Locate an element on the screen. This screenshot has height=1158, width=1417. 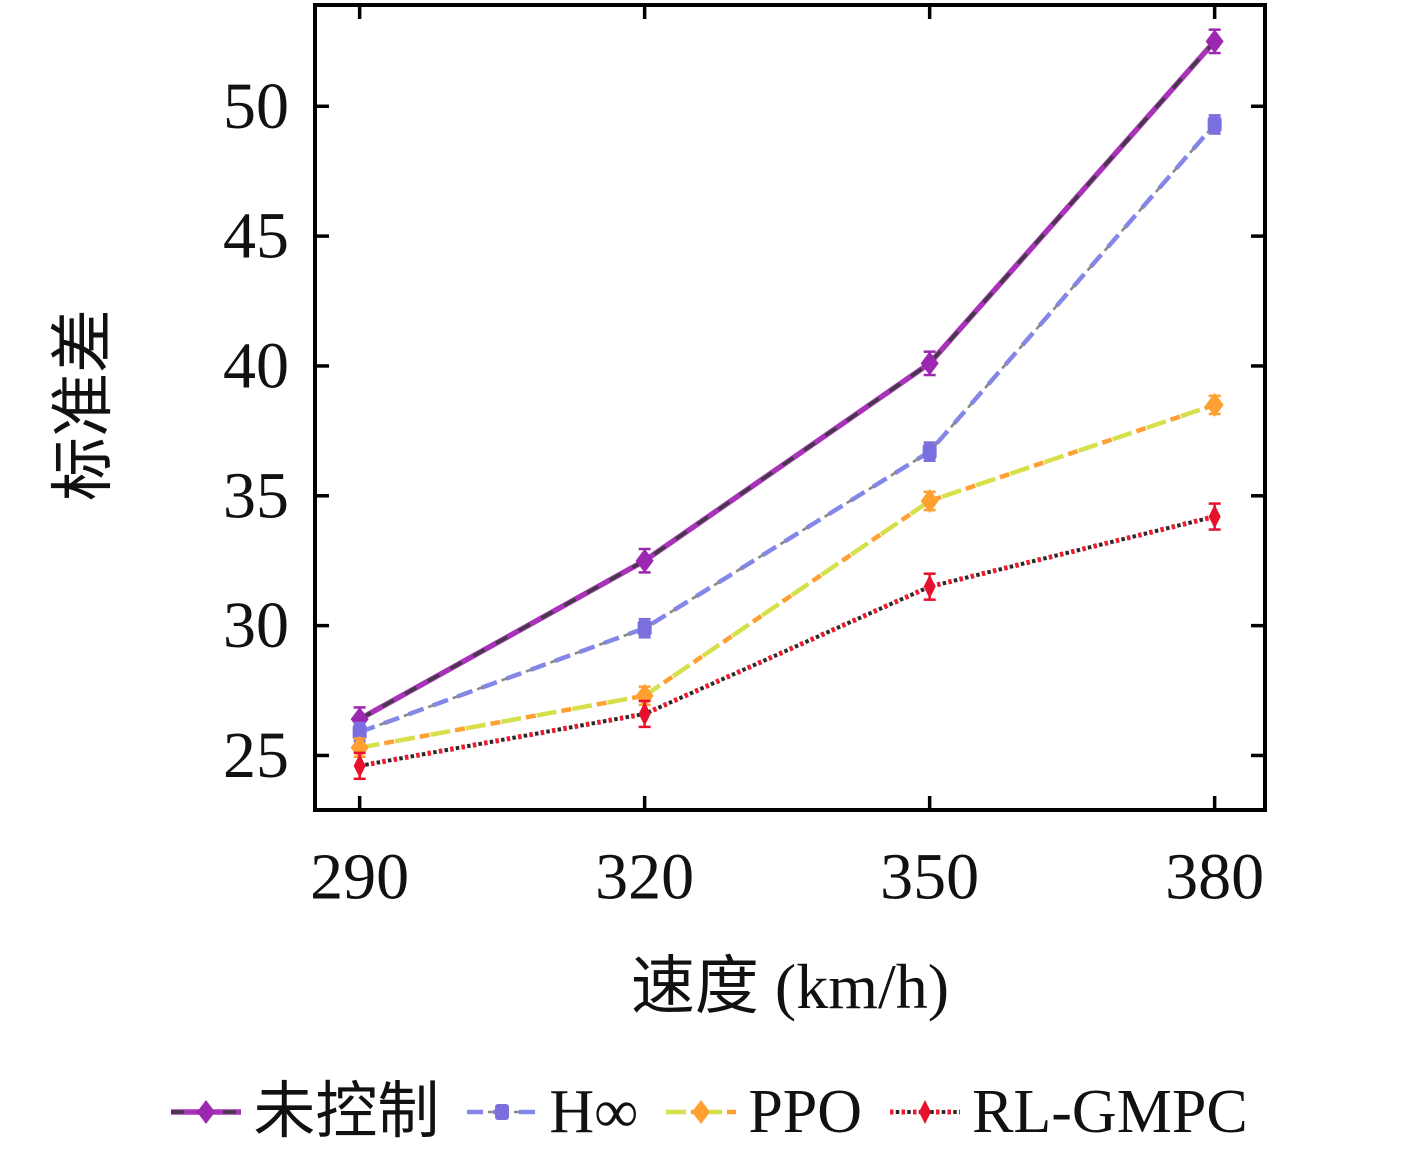
y-tick-label: 30 is located at coordinates (256, 625).